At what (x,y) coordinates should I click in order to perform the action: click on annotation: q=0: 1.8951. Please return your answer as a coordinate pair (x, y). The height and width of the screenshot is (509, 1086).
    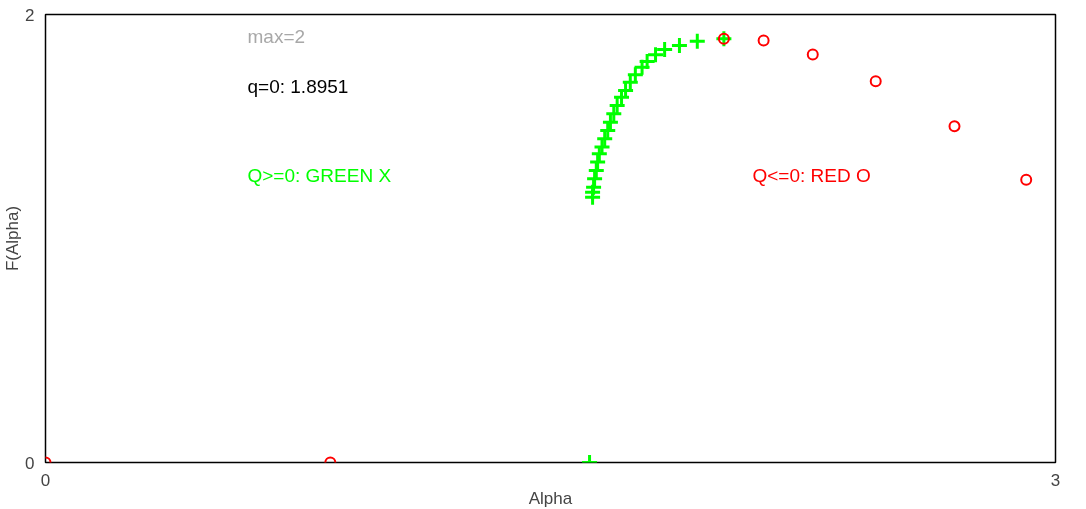
    Looking at the image, I should click on (298, 86).